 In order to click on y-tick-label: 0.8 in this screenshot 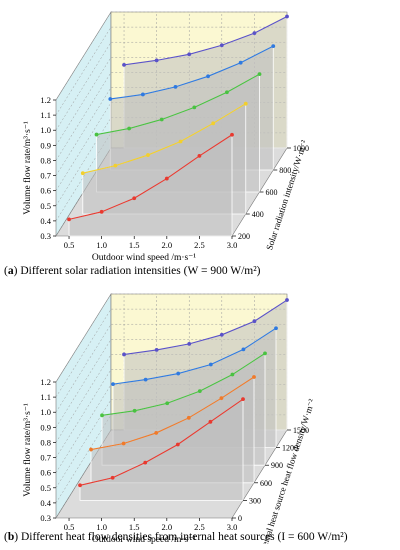, I will do `click(45, 442)`.